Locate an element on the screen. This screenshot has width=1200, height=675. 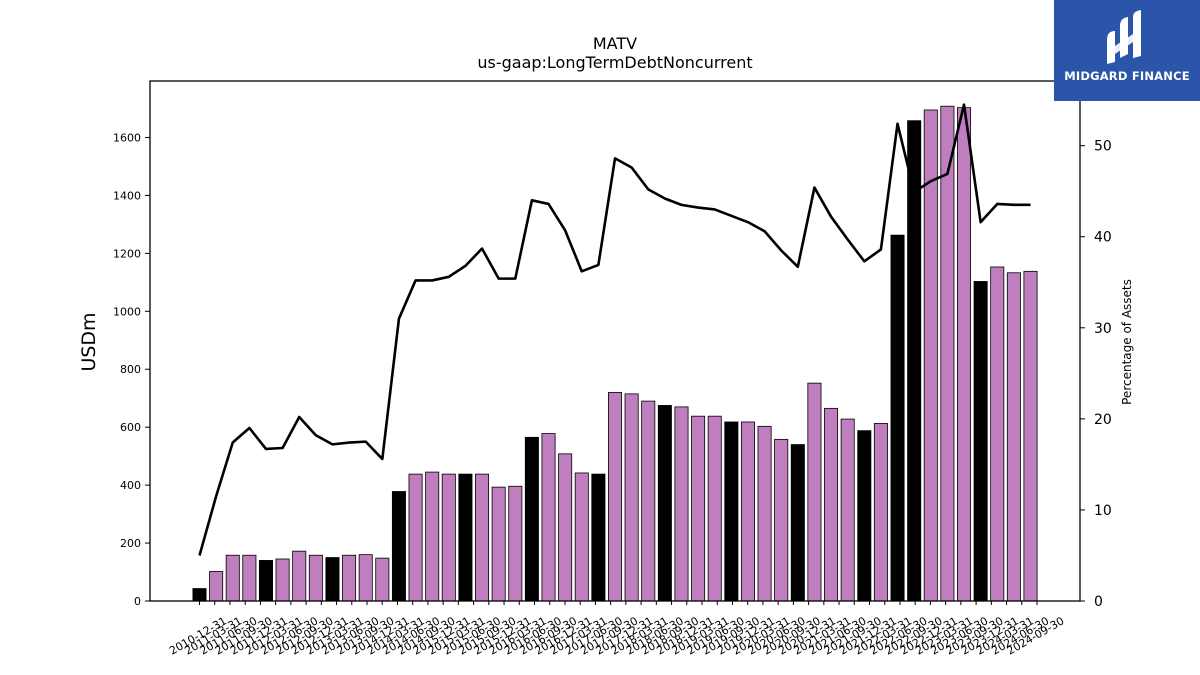
y2-tick-label: 10 is located at coordinates (1103, 511).